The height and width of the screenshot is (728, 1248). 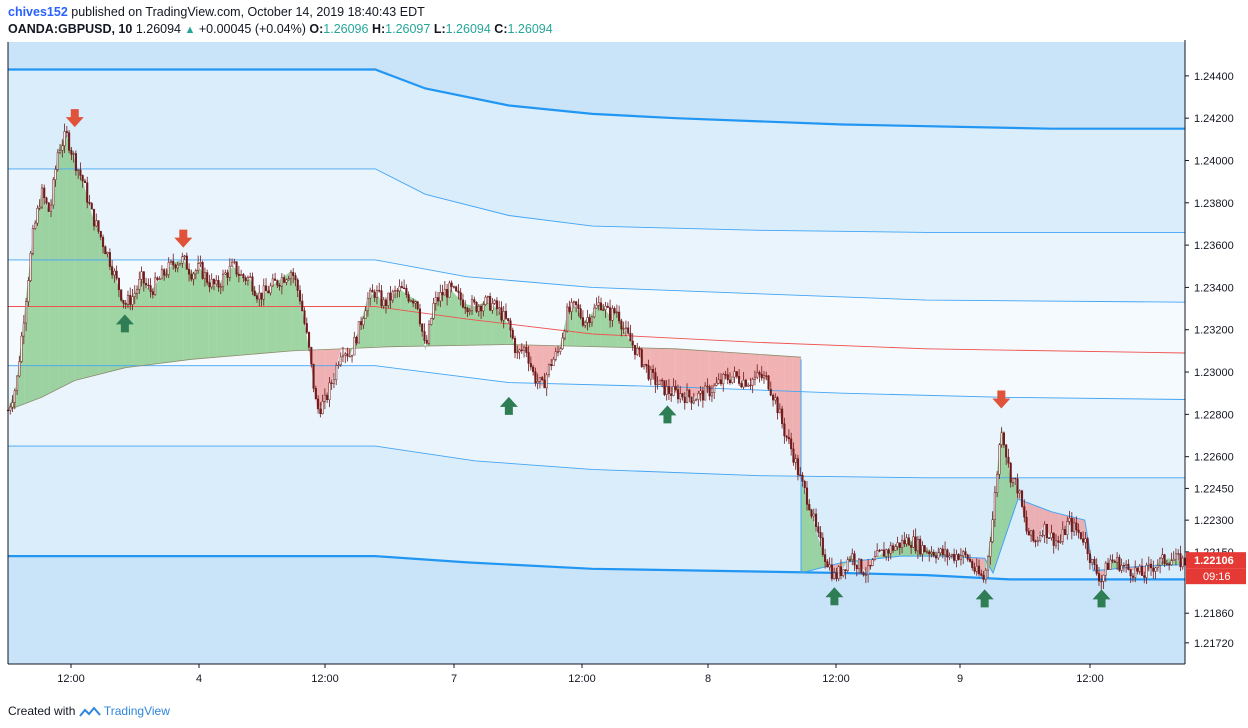 I want to click on tradingview-brand: TradingView, so click(x=136, y=711).